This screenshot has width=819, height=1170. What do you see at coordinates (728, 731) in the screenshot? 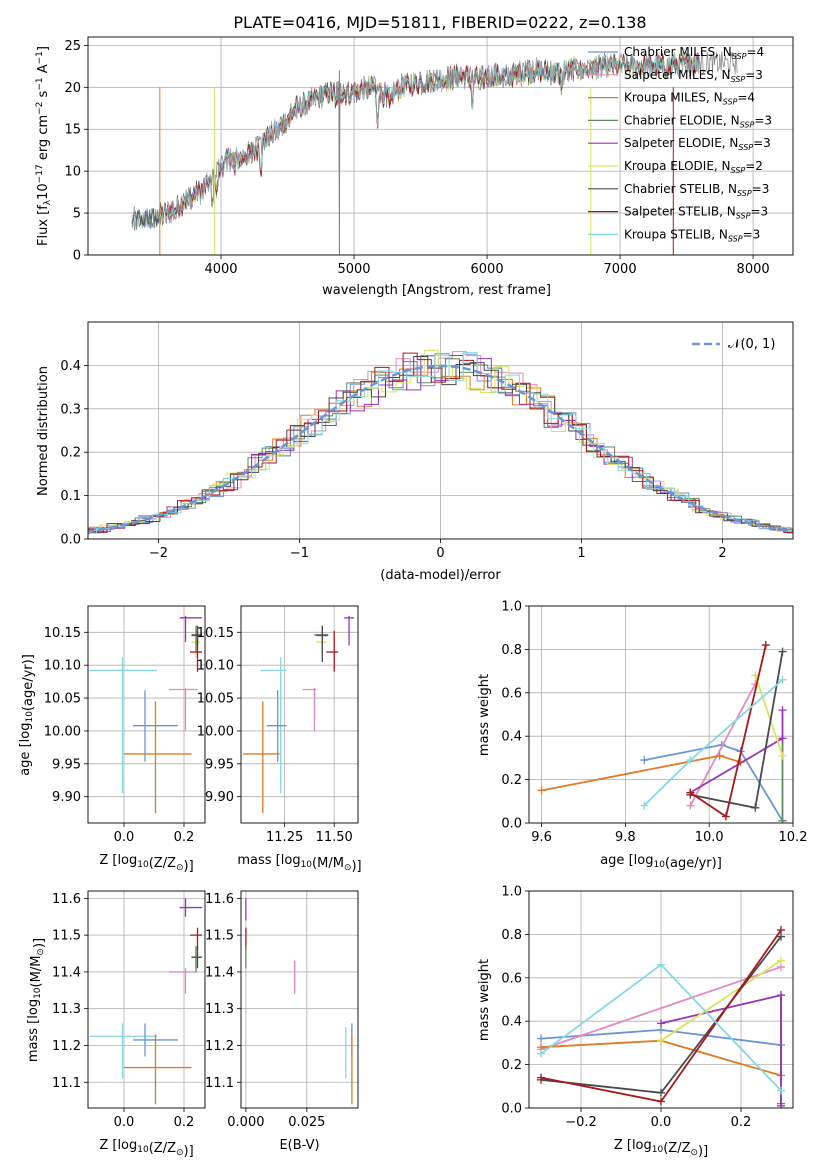
I see `series-salpeter_stelib` at bounding box center [728, 731].